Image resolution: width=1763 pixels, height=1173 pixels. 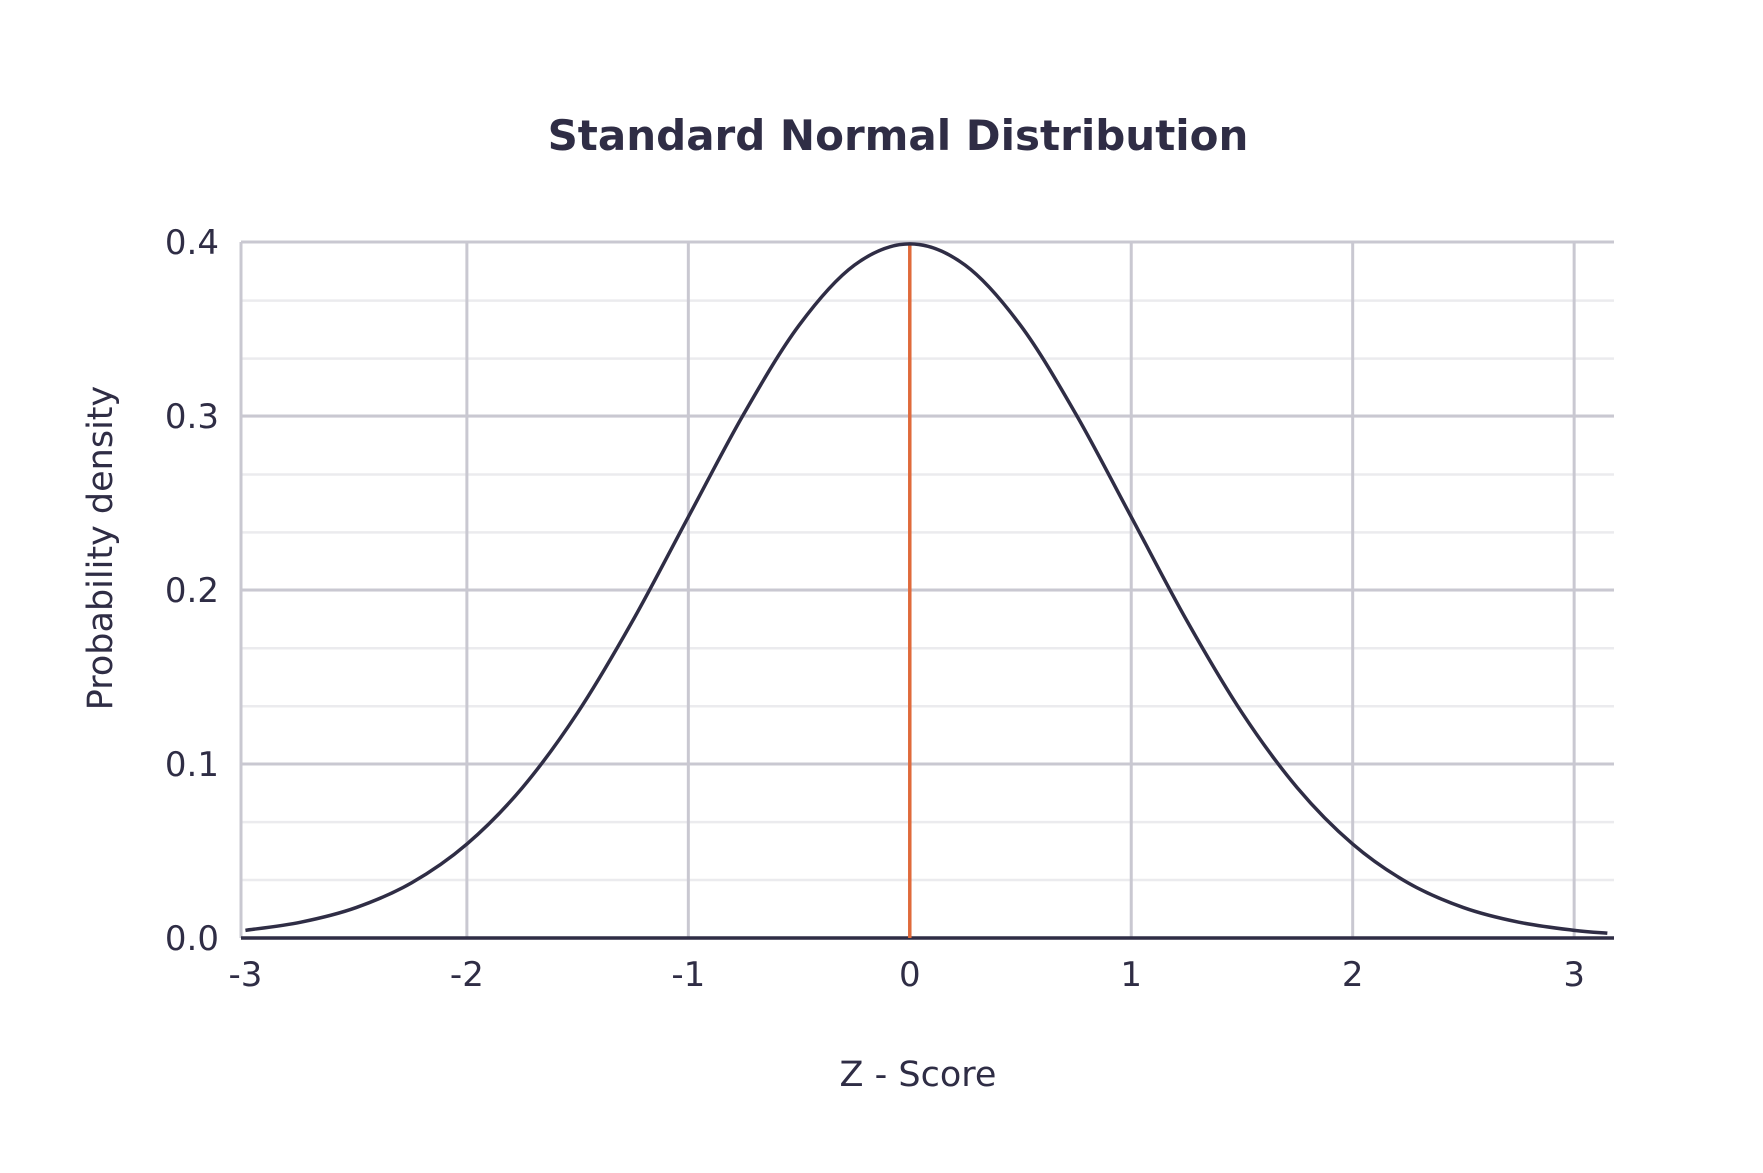 I want to click on x-tick-label: -3, so click(x=245, y=975).